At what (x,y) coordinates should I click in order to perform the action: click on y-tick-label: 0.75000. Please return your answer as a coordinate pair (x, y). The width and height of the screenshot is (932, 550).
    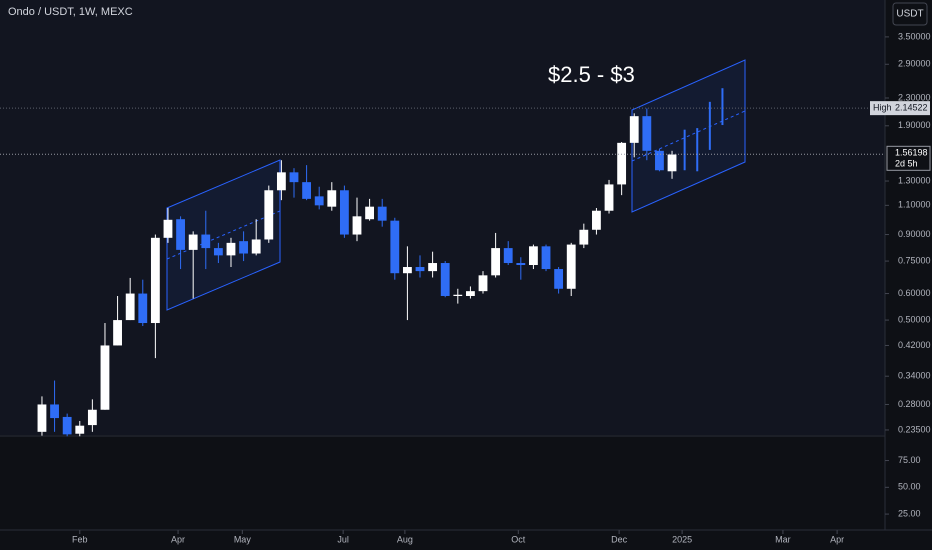
    Looking at the image, I should click on (914, 260).